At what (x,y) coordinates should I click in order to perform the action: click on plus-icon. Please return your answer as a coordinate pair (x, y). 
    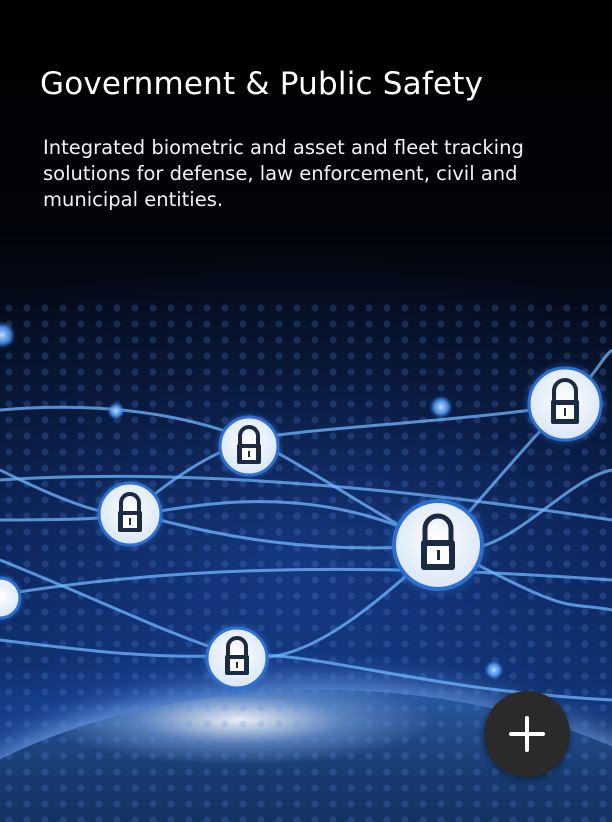
    Looking at the image, I should click on (527, 734).